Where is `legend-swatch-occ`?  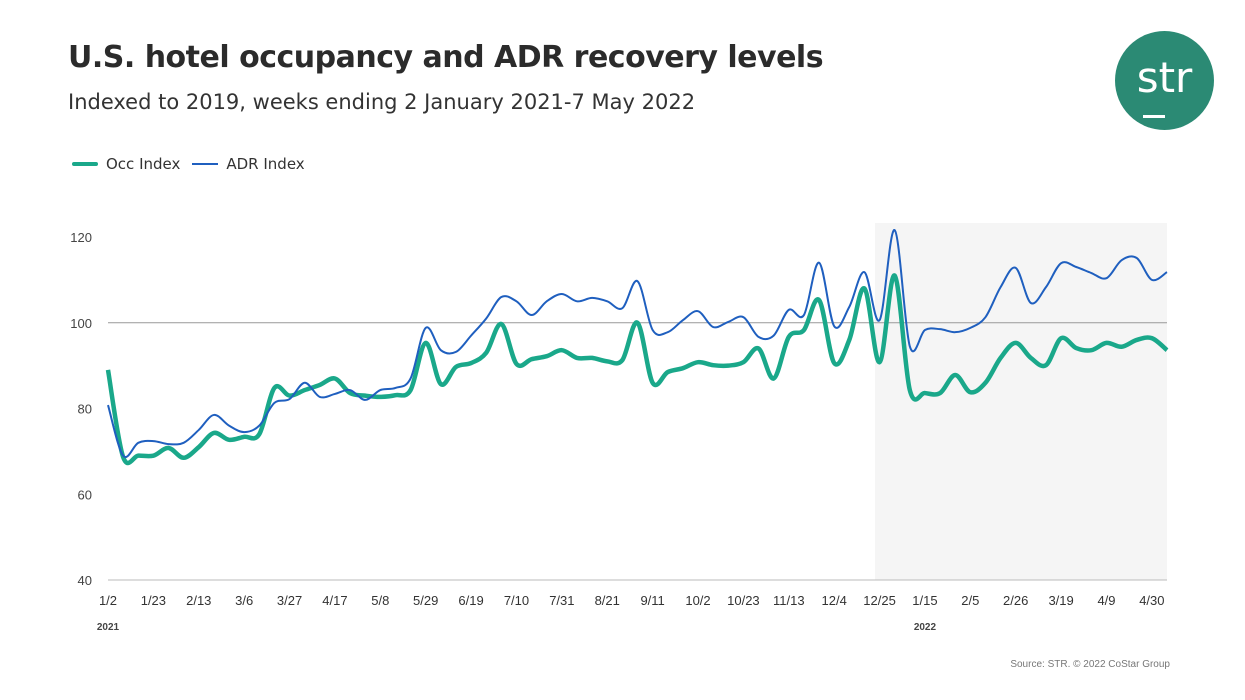 legend-swatch-occ is located at coordinates (85, 164).